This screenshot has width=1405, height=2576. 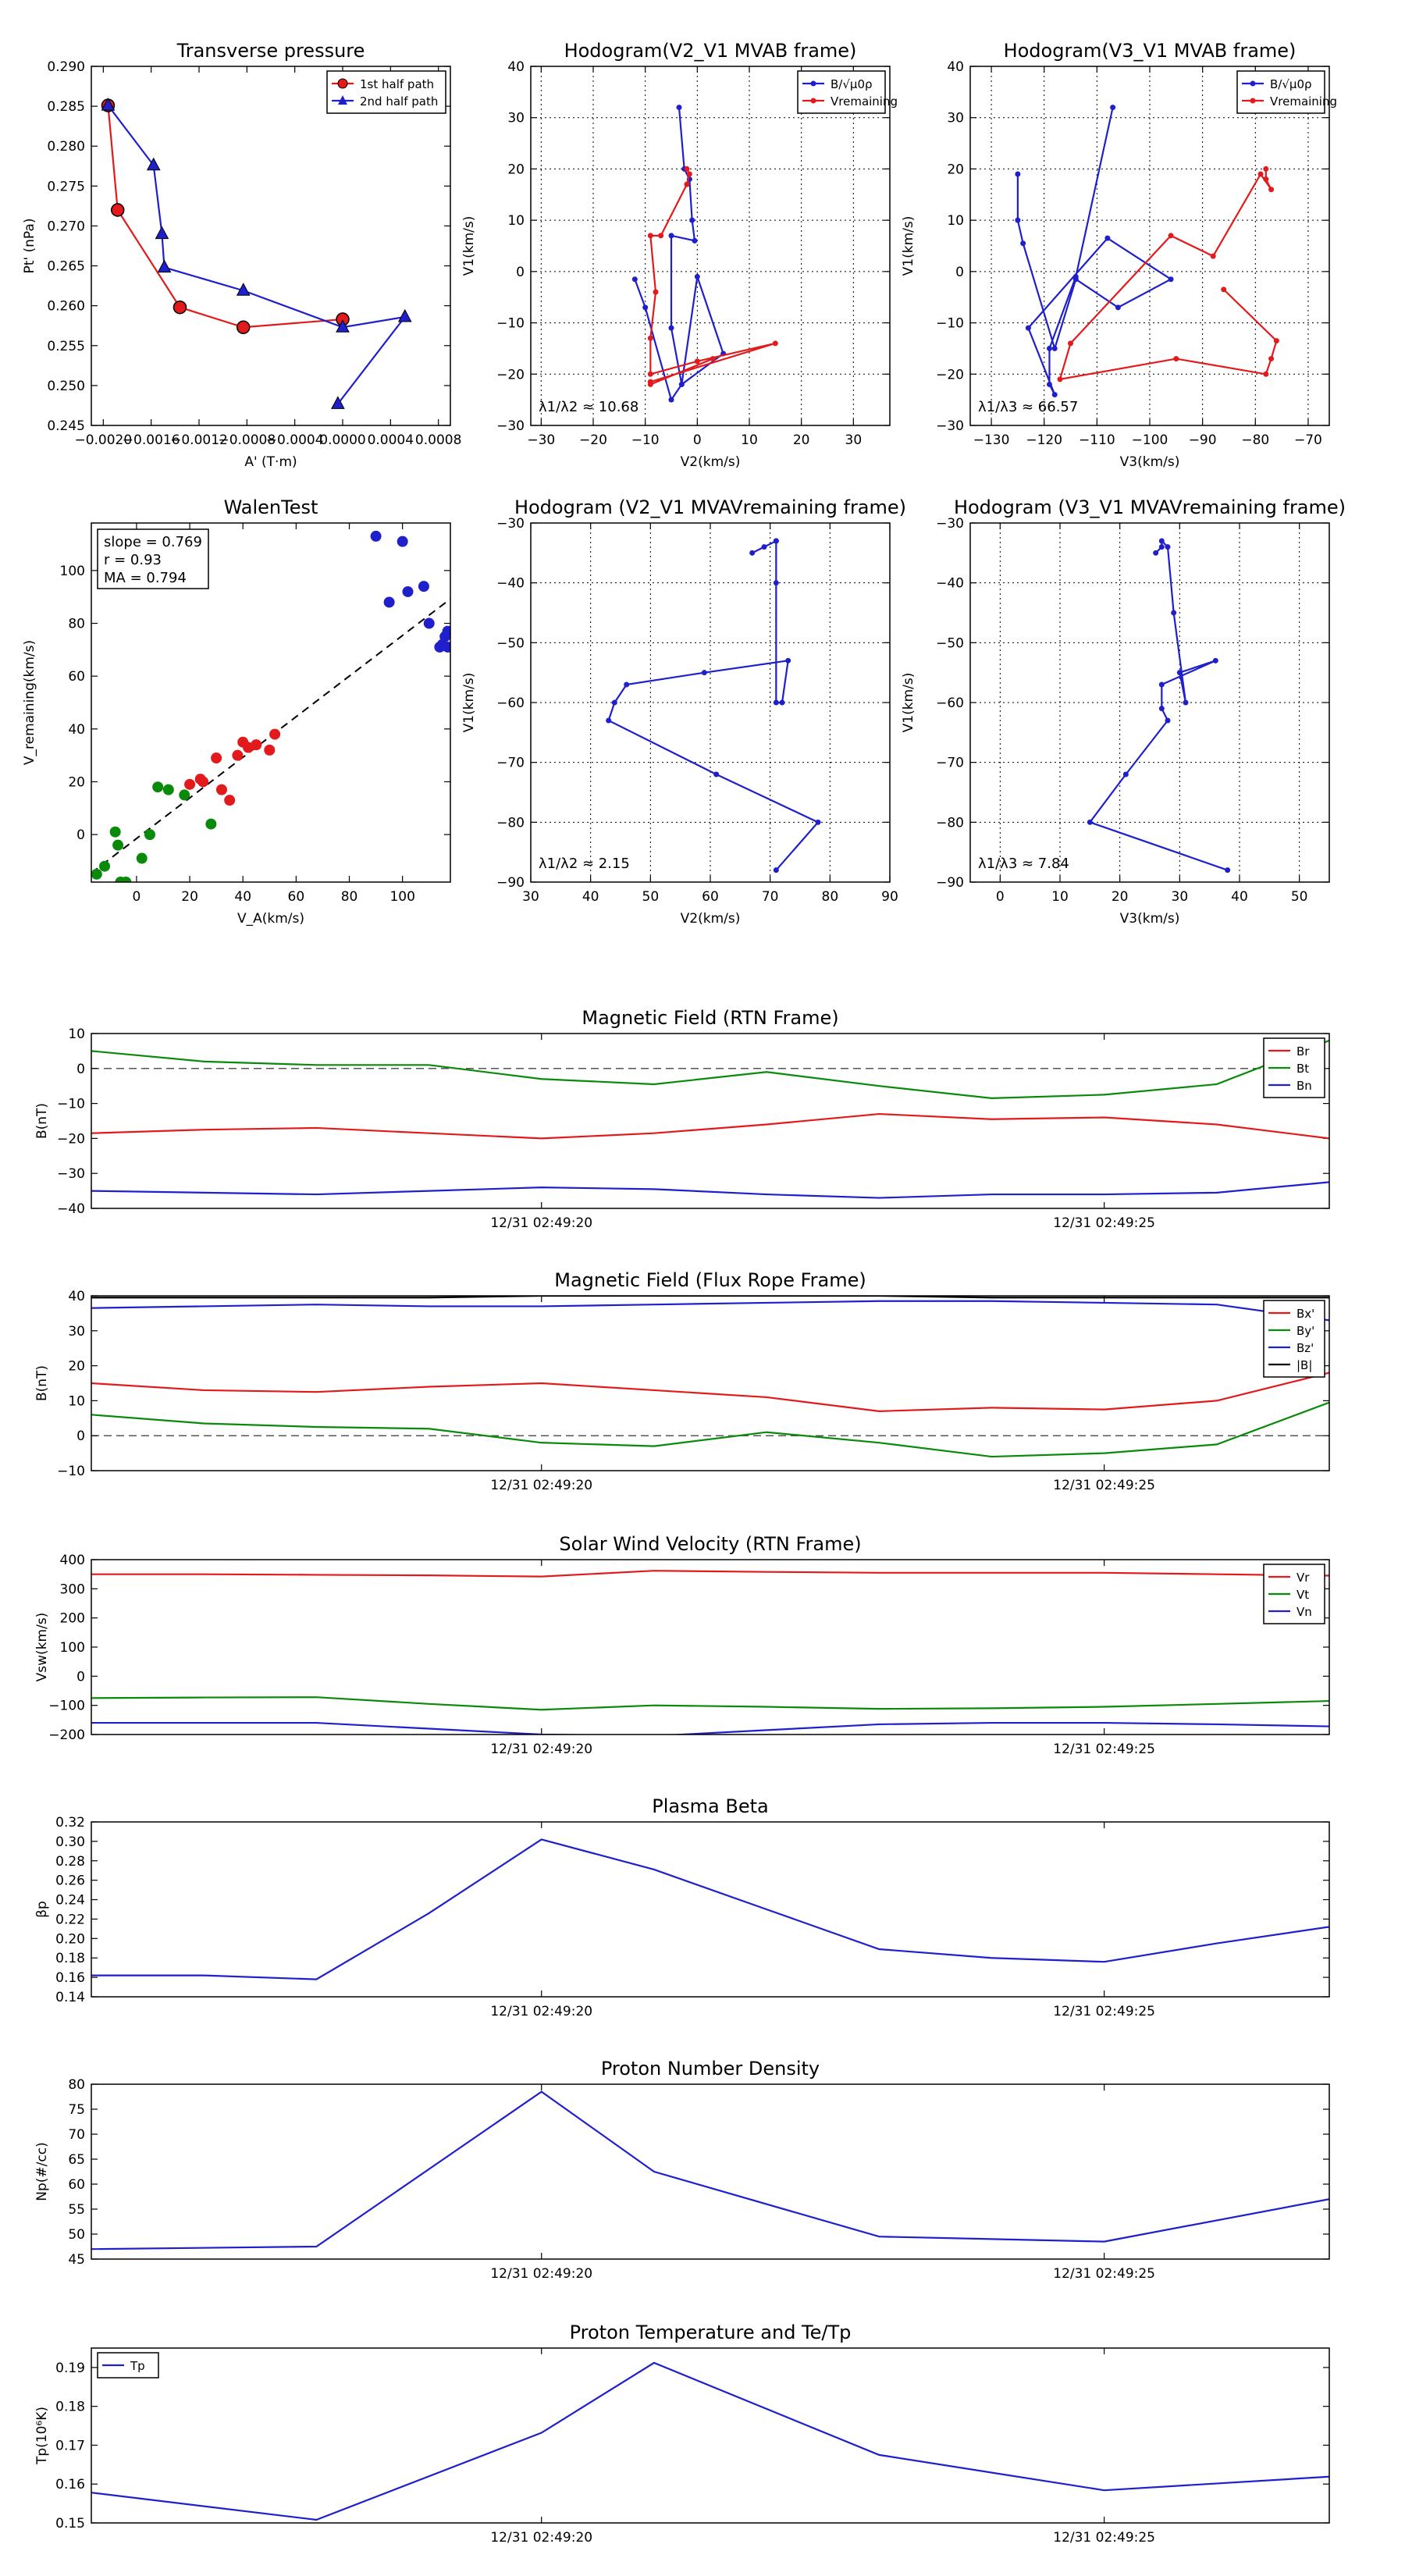 I want to click on y-tick-label: 0.18, so click(x=70, y=1958).